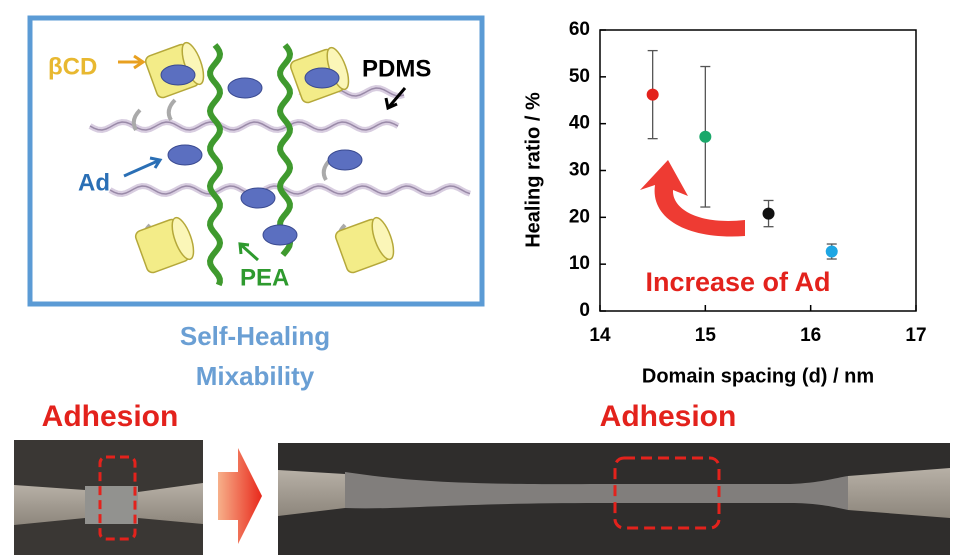 The height and width of the screenshot is (559, 963). I want to click on y-tick-label: 60, so click(579, 29).